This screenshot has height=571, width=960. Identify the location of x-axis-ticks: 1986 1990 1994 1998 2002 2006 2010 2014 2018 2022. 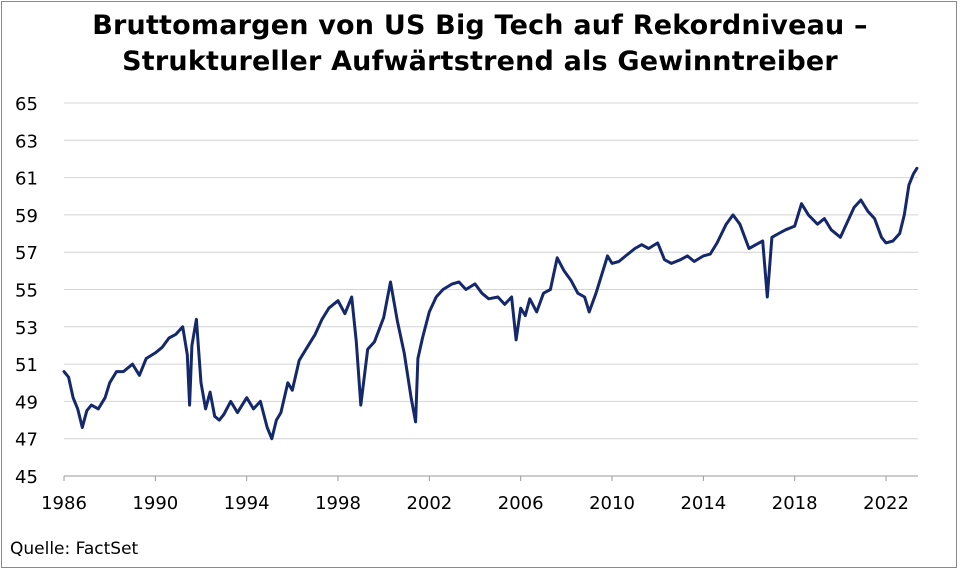
(475, 495).